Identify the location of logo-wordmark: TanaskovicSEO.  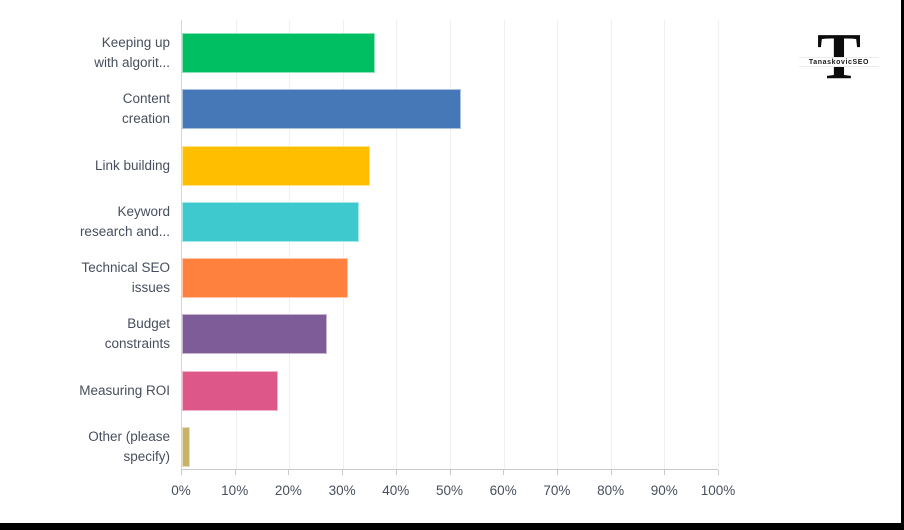
(839, 62).